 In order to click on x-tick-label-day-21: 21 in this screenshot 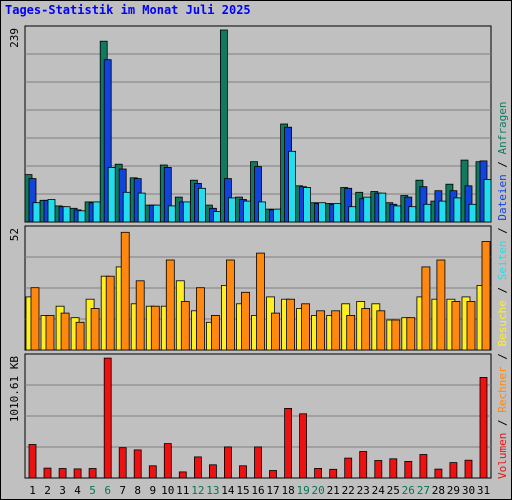, I will do `click(333, 490)`.